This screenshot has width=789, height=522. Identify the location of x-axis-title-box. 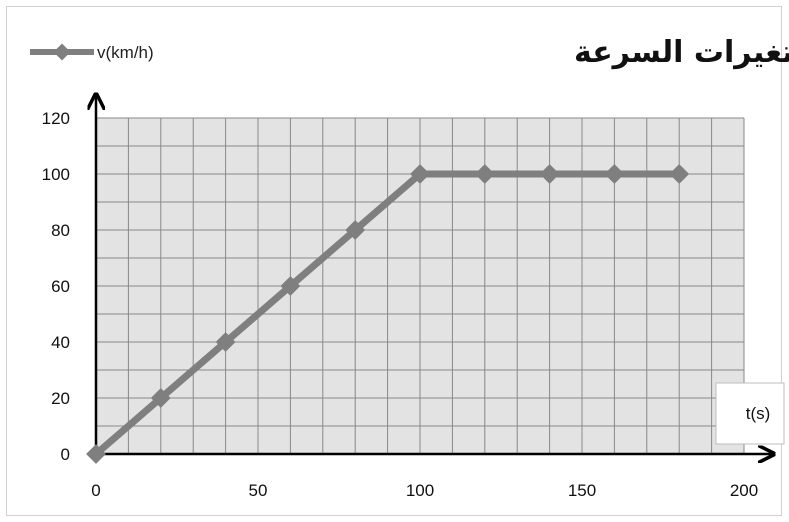
(750, 413).